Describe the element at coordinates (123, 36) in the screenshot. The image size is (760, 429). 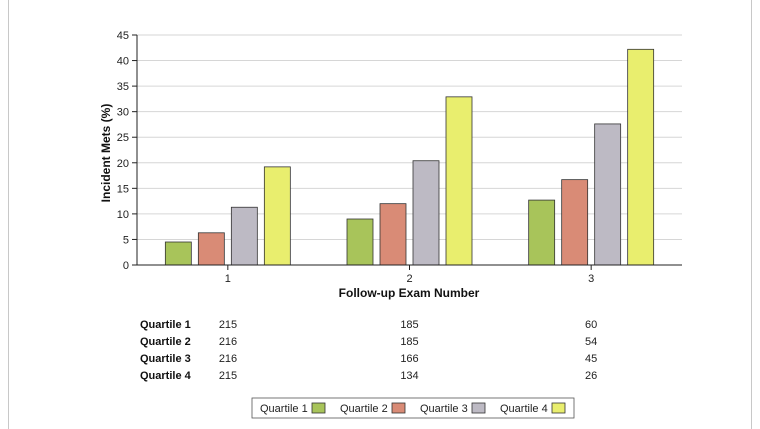
I see `y-tick-label: 45` at that location.